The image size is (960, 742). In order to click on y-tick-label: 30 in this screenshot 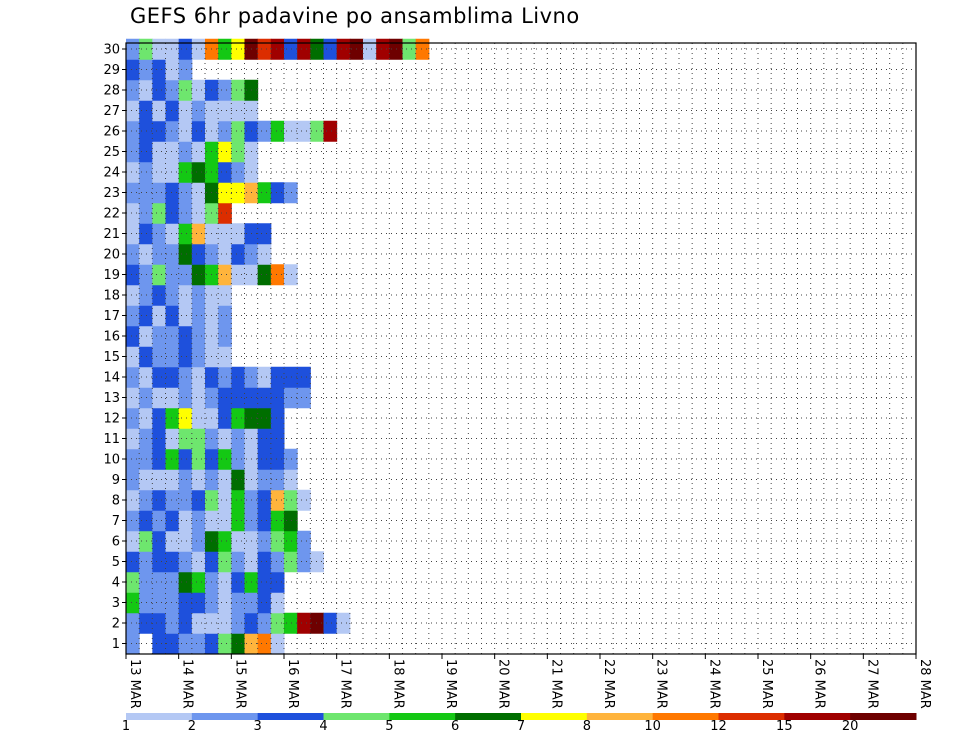, I will do `click(111, 50)`.